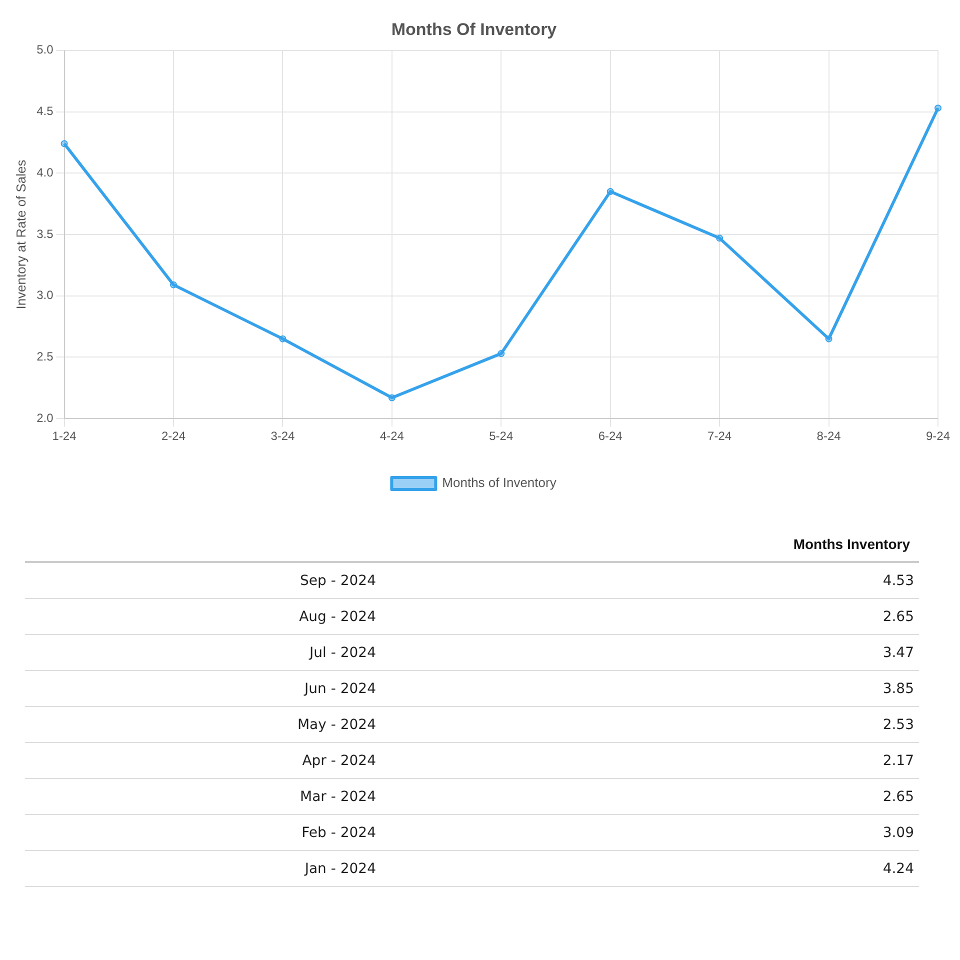 The image size is (960, 960). I want to click on x-tick-label: 3-24, so click(283, 436).